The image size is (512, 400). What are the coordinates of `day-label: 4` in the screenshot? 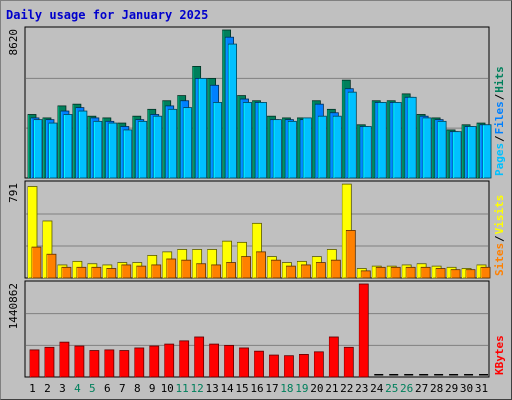 It's located at (77, 388).